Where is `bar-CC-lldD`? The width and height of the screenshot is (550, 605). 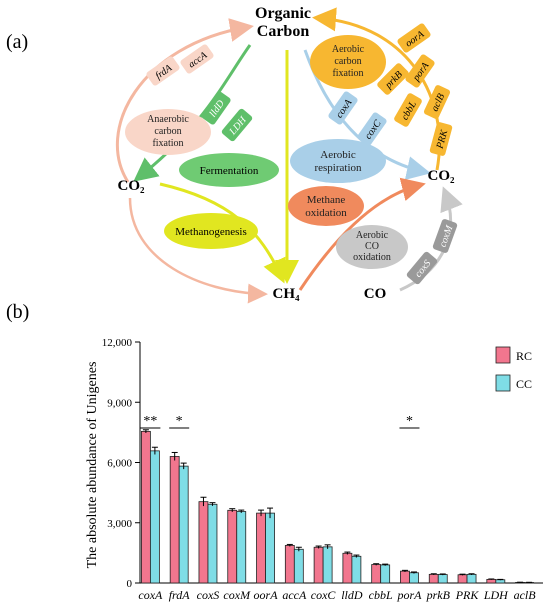 bar-CC-lldD is located at coordinates (356, 569).